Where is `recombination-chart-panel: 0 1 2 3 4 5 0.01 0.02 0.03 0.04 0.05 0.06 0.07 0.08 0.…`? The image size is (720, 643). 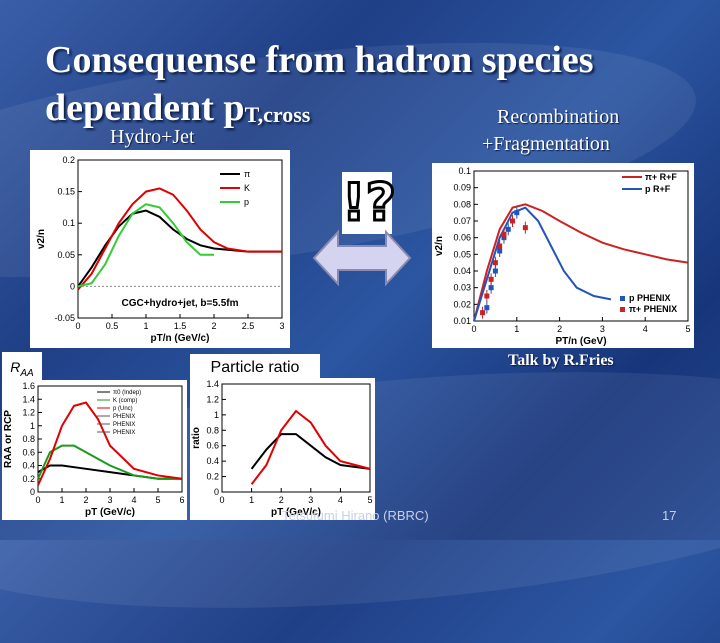 recombination-chart-panel: 0 1 2 3 4 5 0.01 0.02 0.03 0.04 0.05 0.06 0.07 0.08 0.… is located at coordinates (563, 255).